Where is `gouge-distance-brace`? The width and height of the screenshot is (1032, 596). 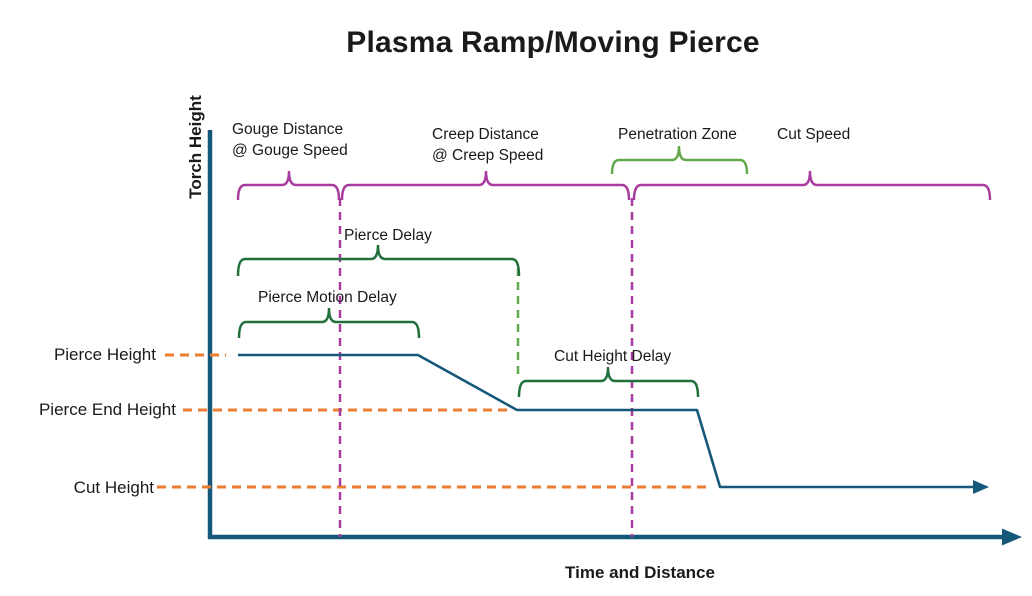 gouge-distance-brace is located at coordinates (288, 185).